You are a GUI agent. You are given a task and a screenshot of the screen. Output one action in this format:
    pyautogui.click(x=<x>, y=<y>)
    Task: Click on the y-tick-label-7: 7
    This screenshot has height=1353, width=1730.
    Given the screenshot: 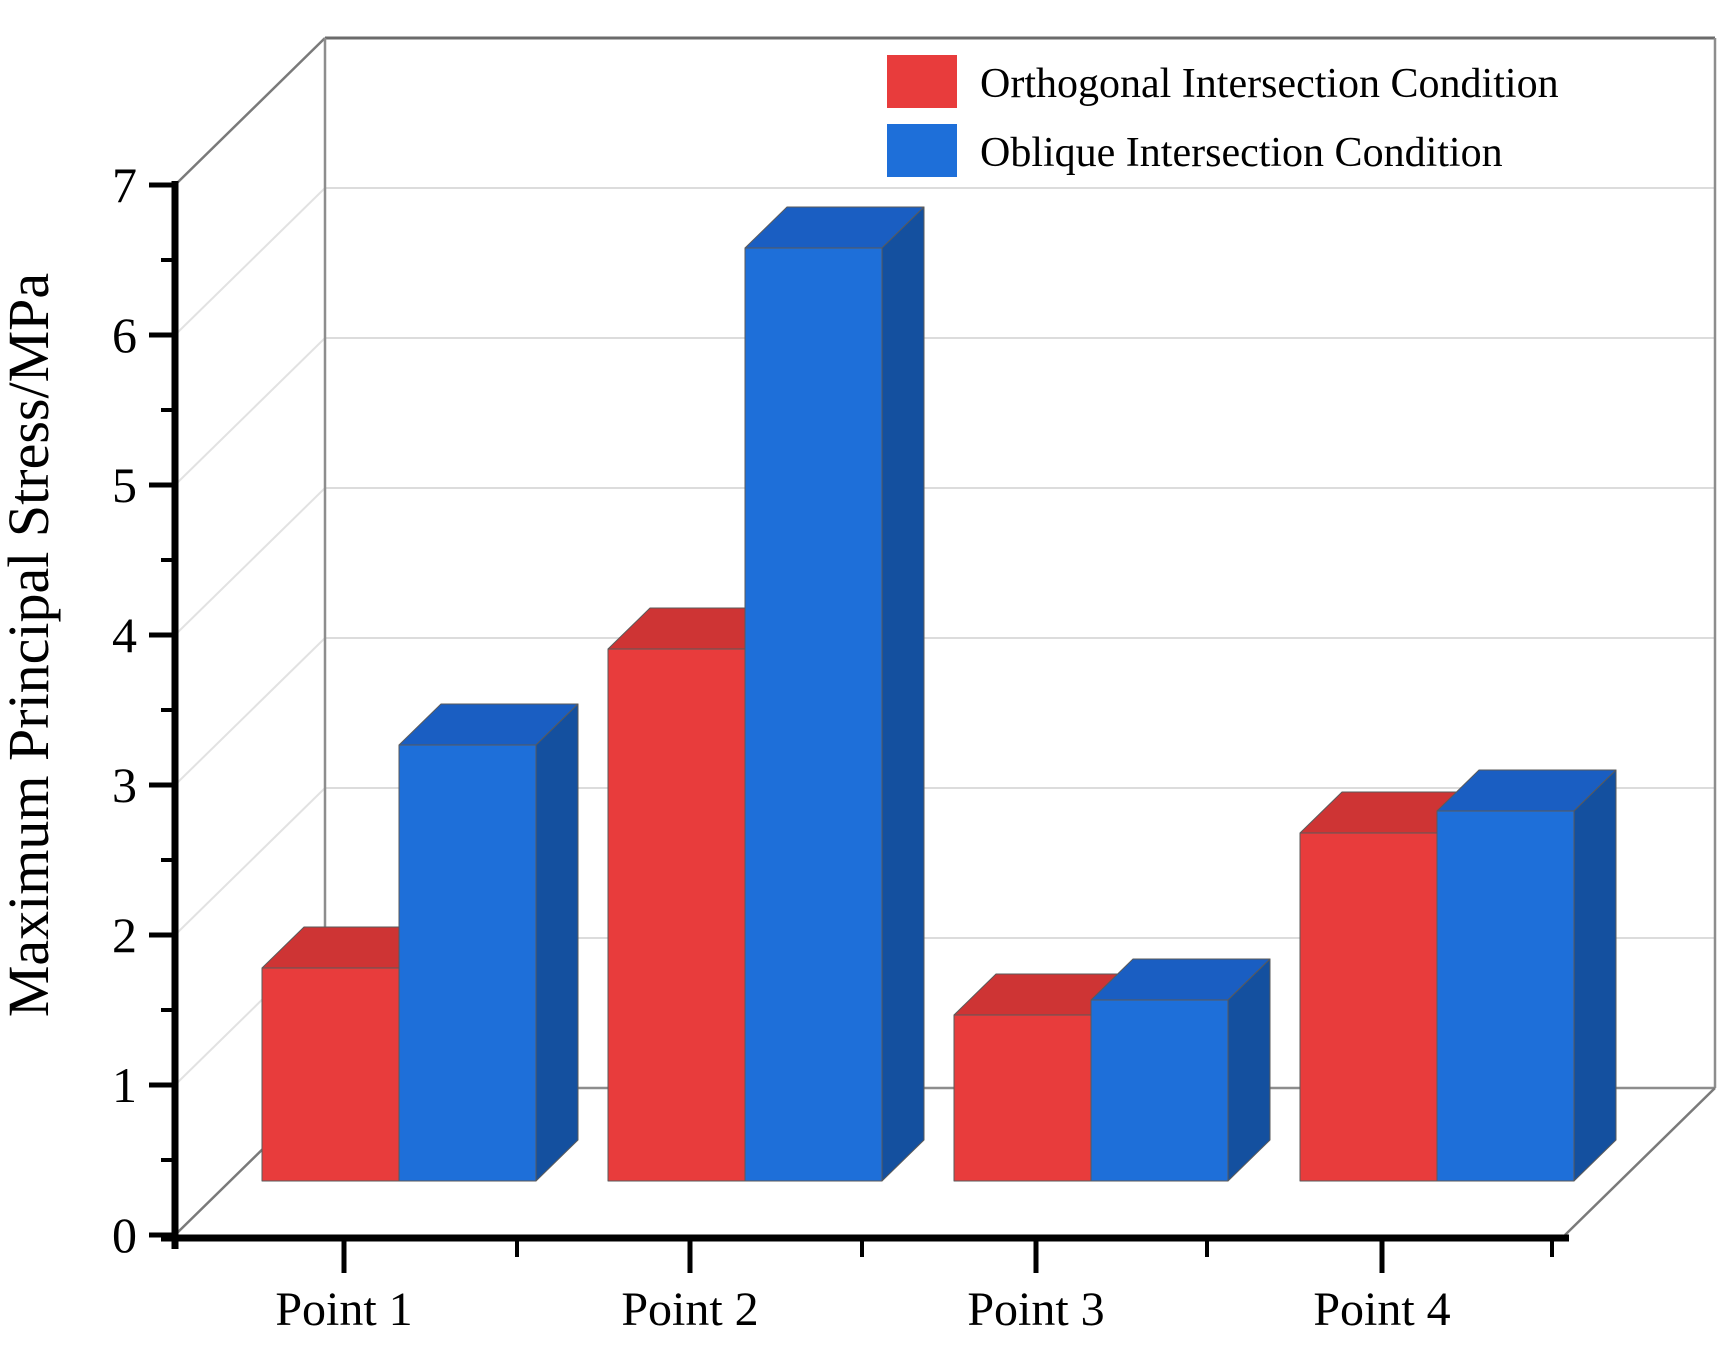 What is the action you would take?
    pyautogui.click(x=124, y=185)
    